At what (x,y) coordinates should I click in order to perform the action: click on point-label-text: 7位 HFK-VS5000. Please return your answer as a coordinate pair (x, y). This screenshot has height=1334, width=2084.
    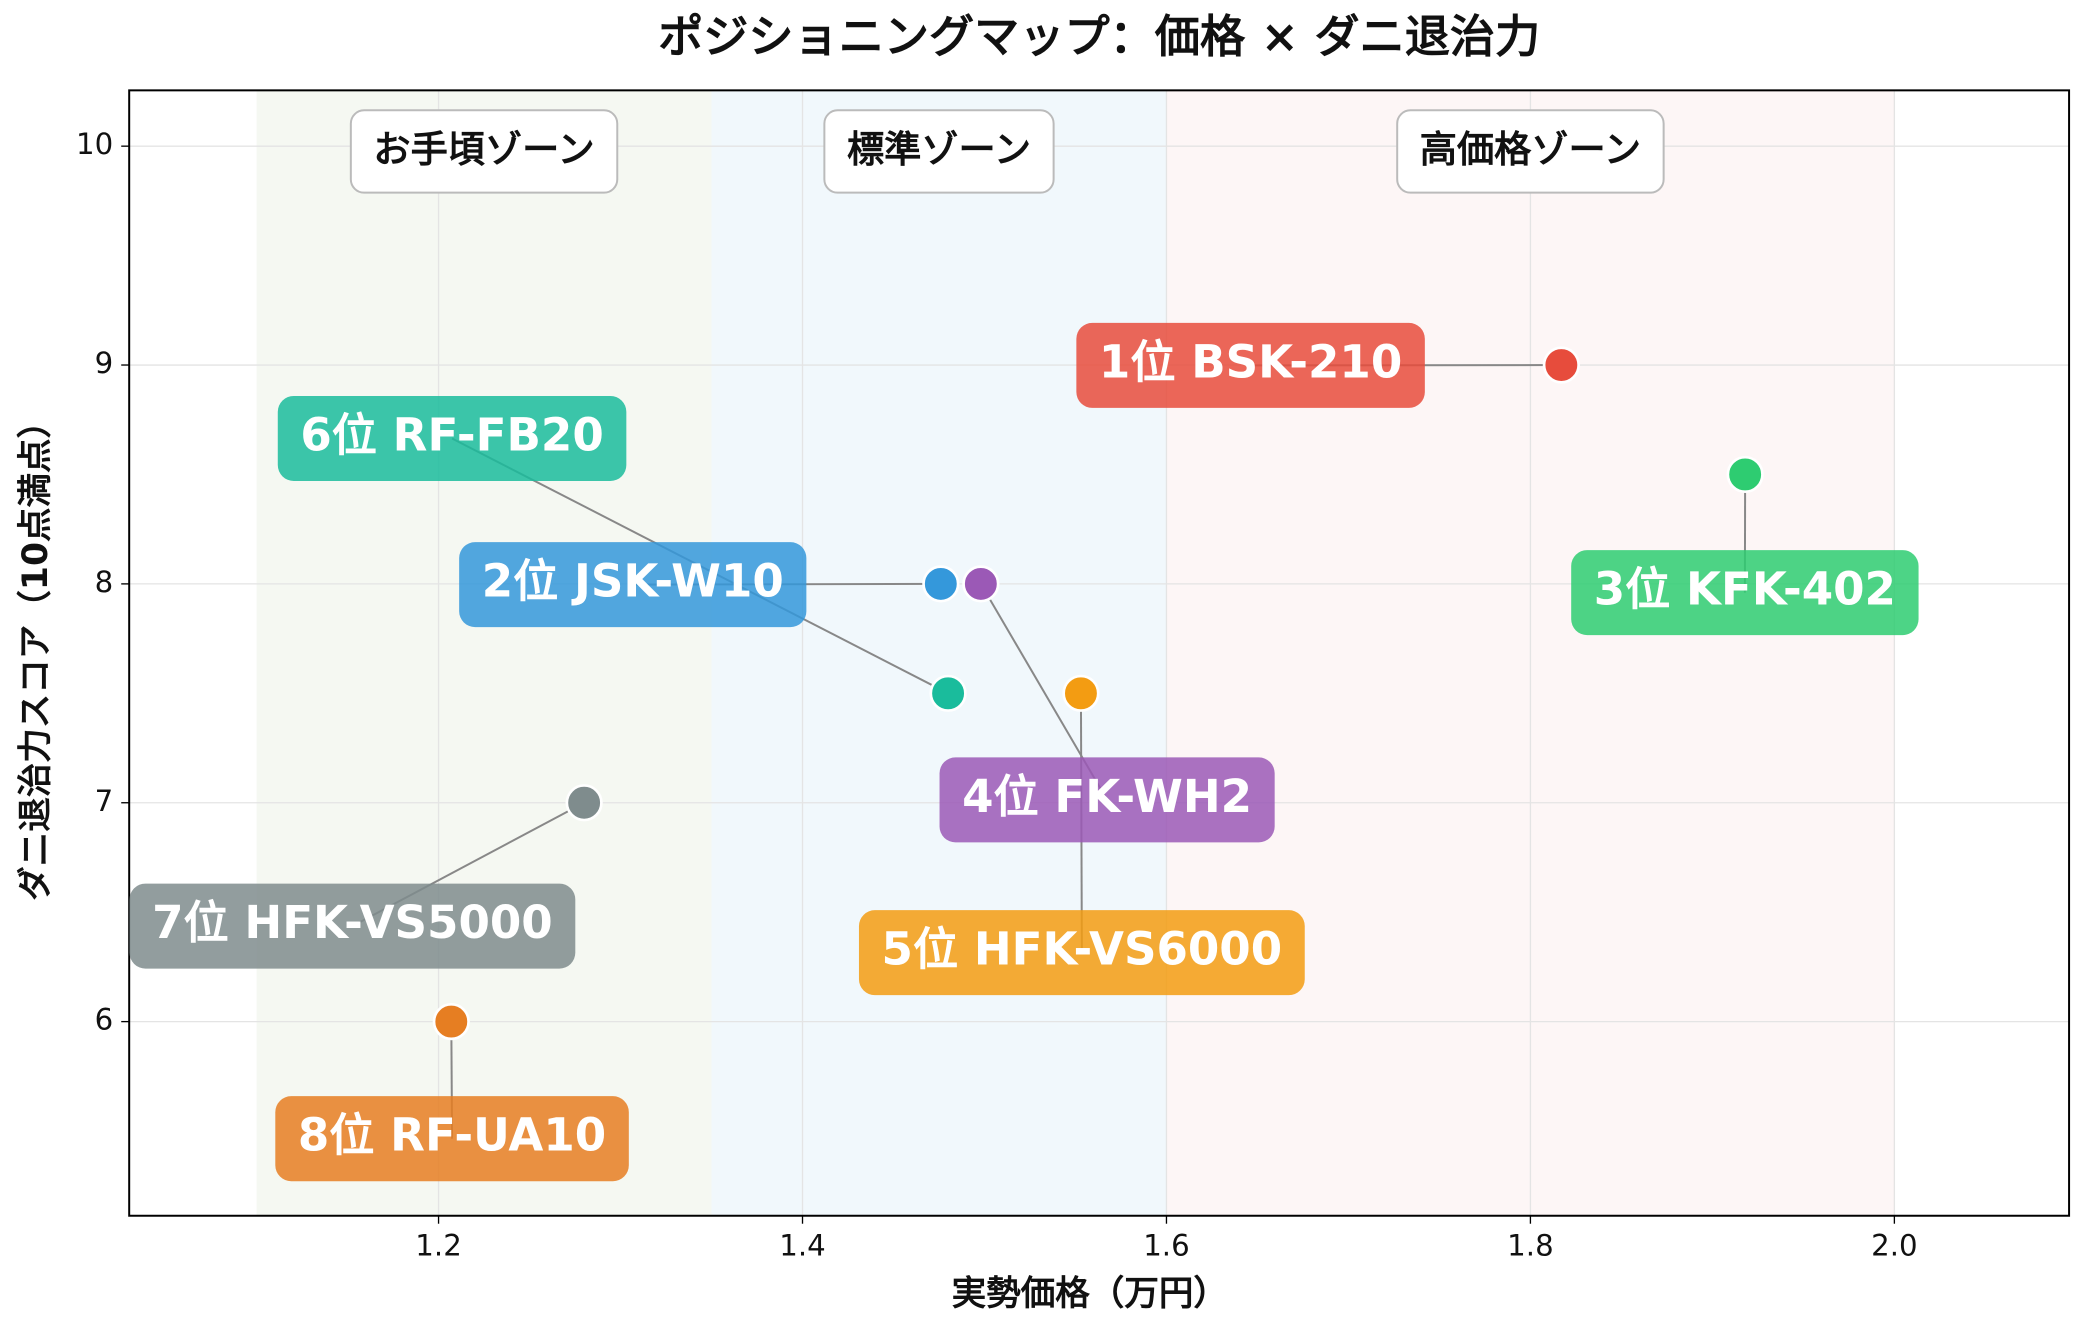
    Looking at the image, I should click on (352, 922).